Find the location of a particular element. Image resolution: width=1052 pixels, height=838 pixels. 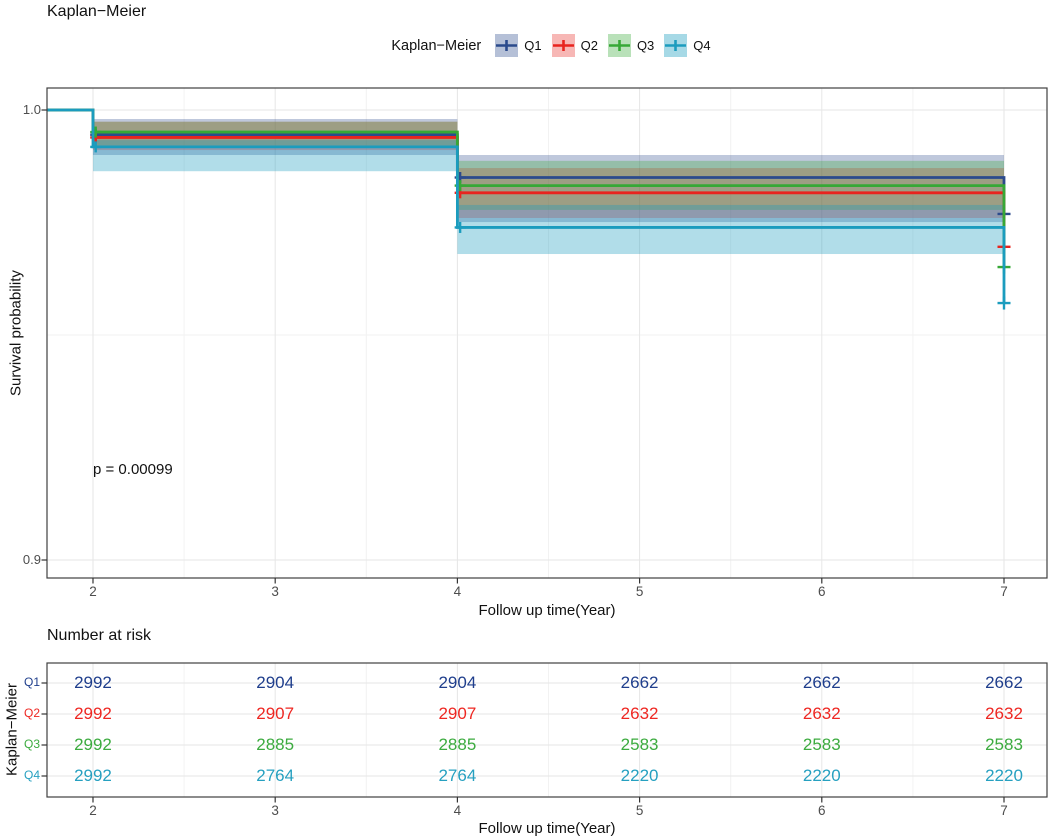

pvalue-annotation: p = 0.00099 is located at coordinates (133, 469).